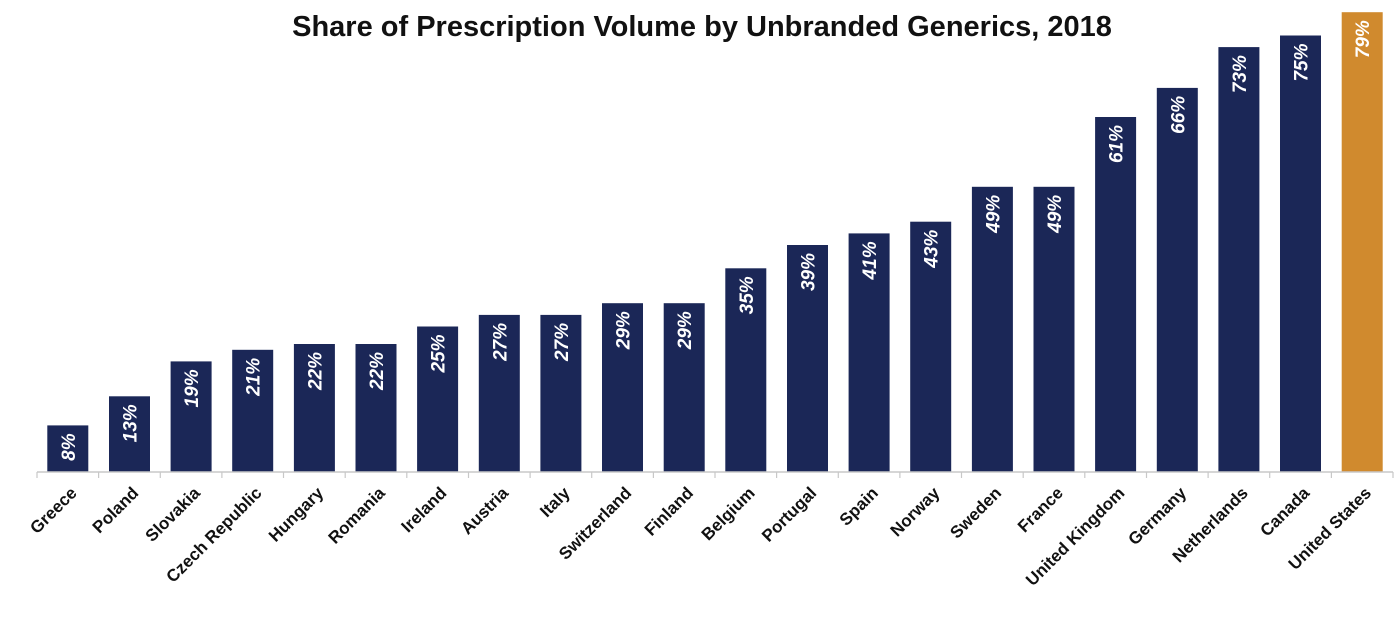 This screenshot has width=1400, height=625. I want to click on category-label-belgium: Belgium, so click(728, 513).